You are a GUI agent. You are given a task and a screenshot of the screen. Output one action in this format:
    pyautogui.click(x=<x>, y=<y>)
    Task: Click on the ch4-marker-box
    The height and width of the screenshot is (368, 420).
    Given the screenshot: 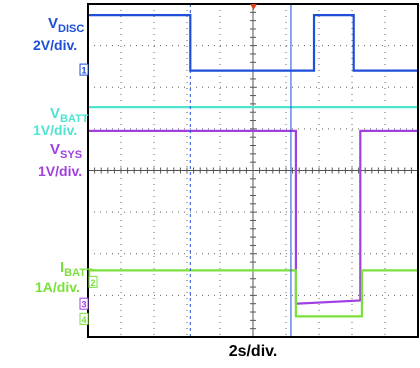 What is the action you would take?
    pyautogui.click(x=84, y=318)
    